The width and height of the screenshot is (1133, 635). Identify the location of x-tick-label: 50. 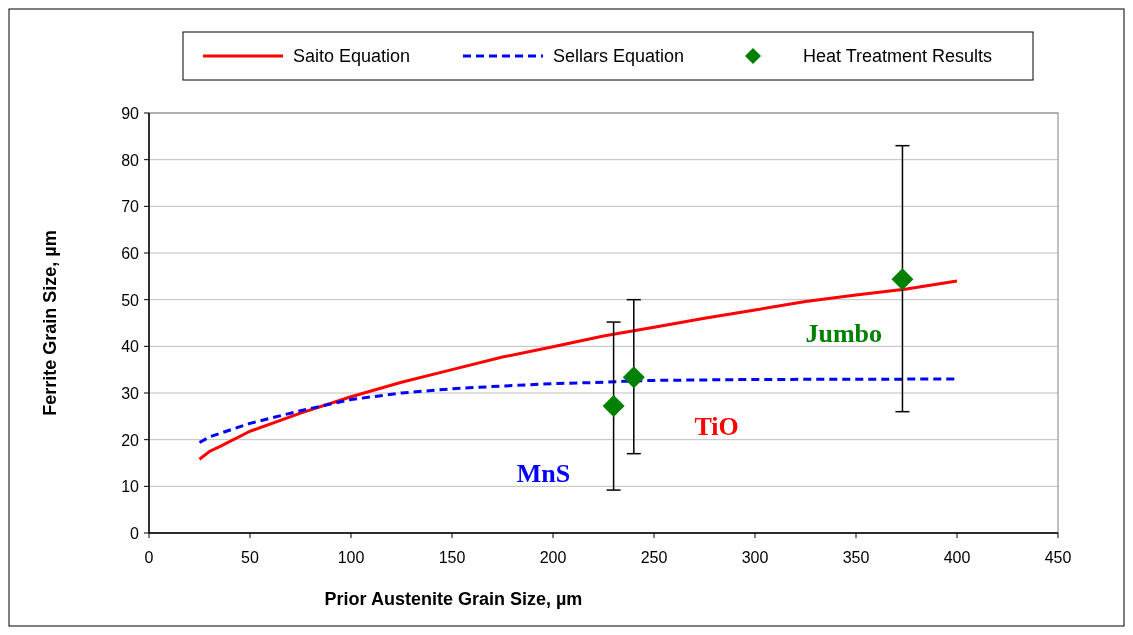
(250, 557).